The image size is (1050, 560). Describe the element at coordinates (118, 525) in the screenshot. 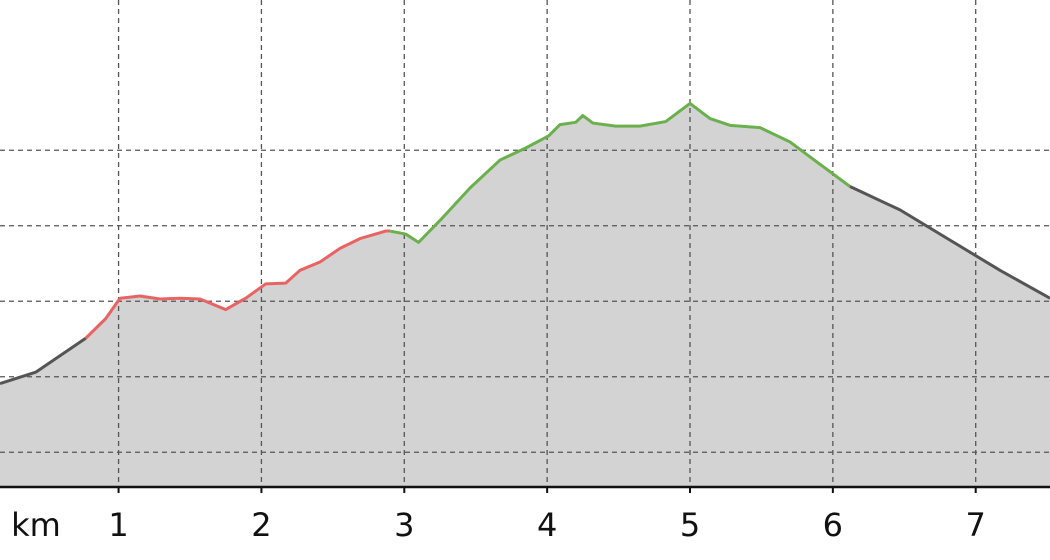

I see `x-tick-label: 1` at that location.